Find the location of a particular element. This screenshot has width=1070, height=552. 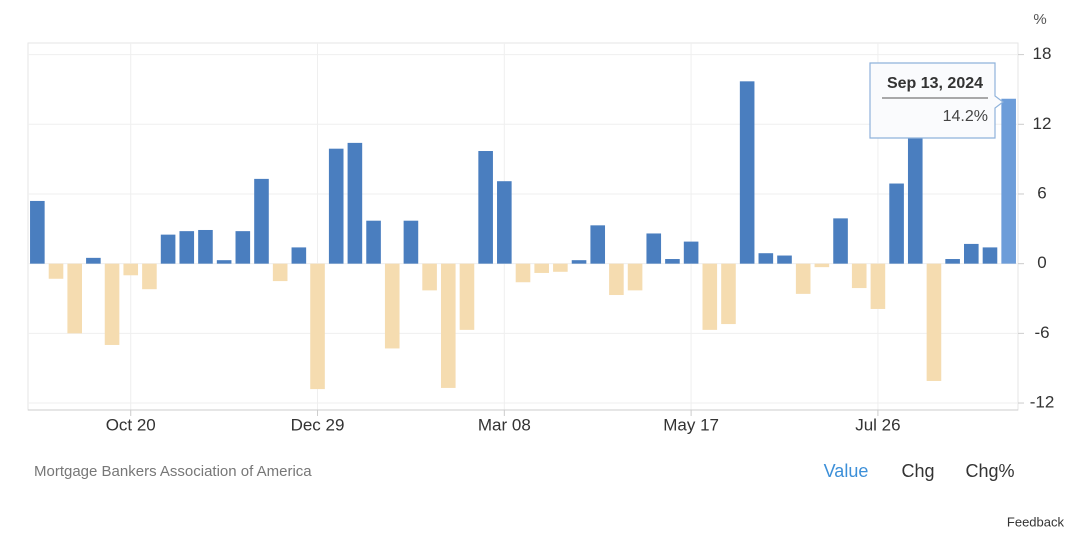

tooltip: Sep 13, 2024 14.2% is located at coordinates (936, 100).